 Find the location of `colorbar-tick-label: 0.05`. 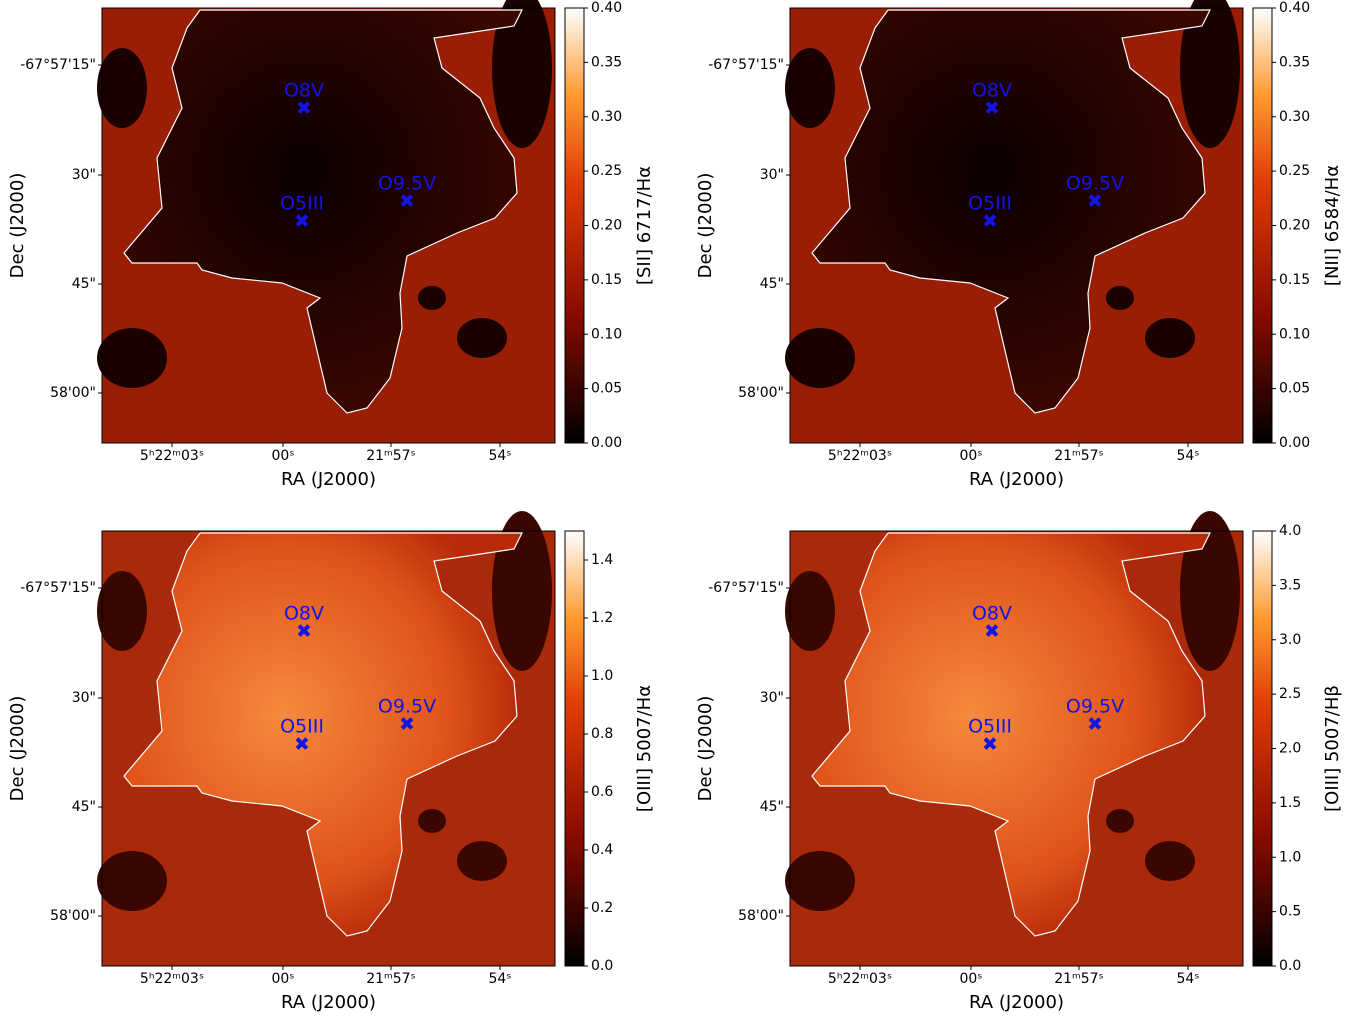

colorbar-tick-label: 0.05 is located at coordinates (1294, 389).